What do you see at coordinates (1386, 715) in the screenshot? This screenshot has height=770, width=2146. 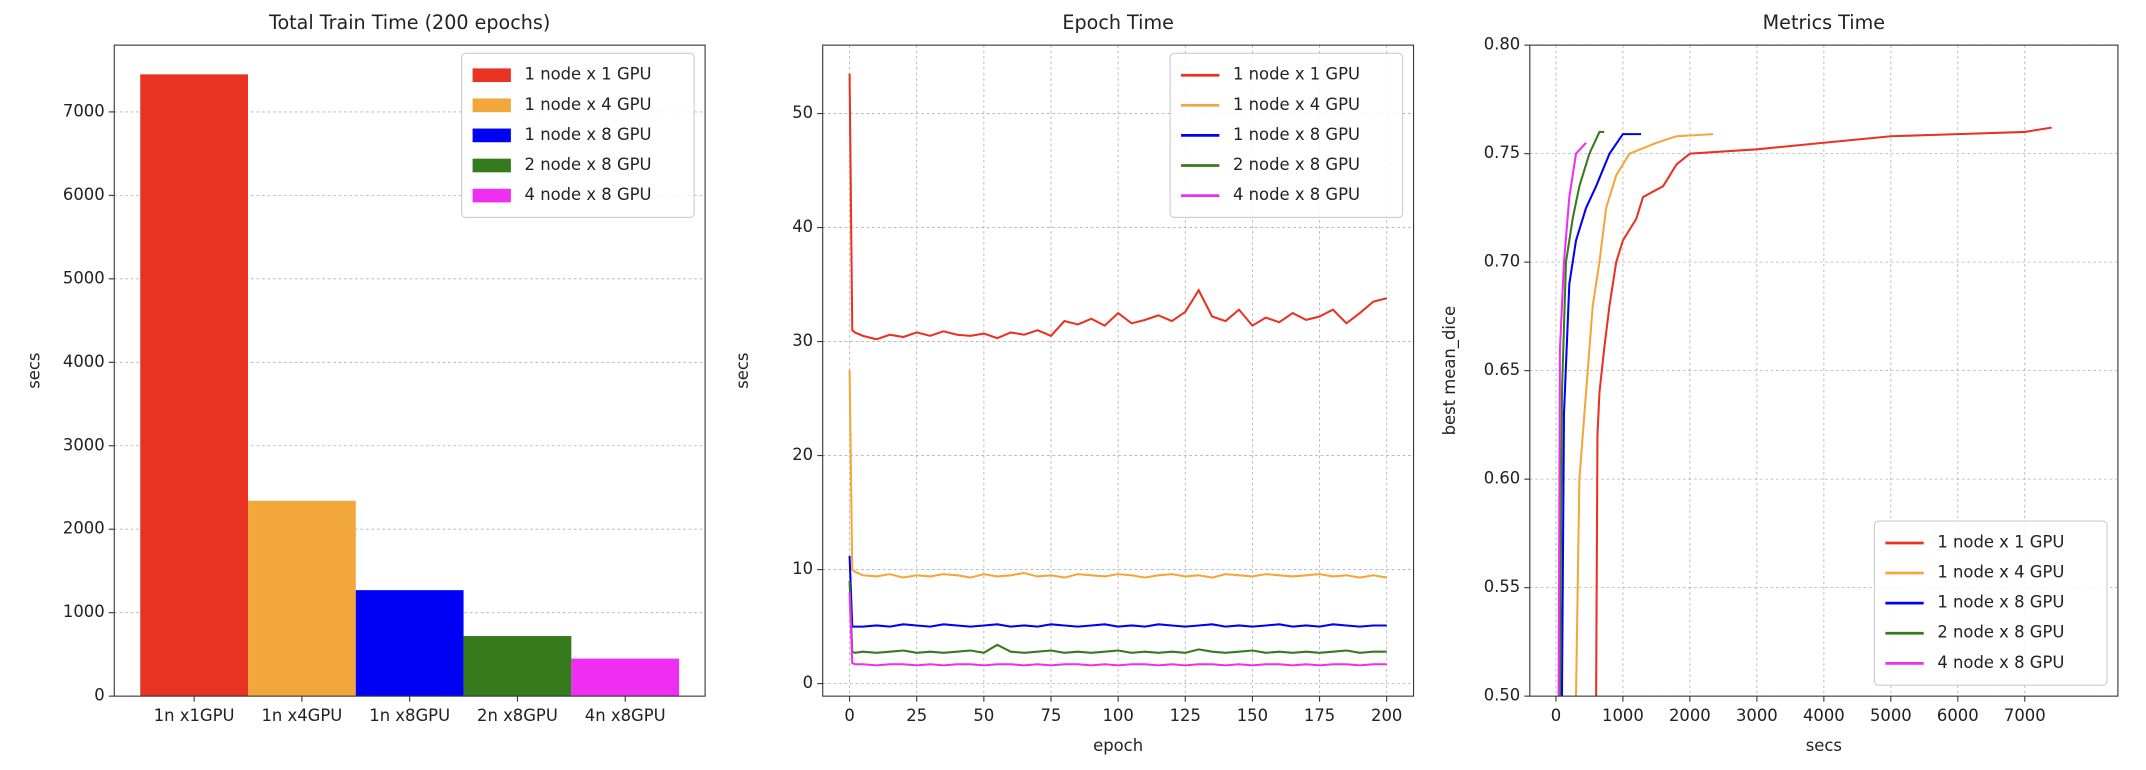 I see `x-tick-label: 200` at bounding box center [1386, 715].